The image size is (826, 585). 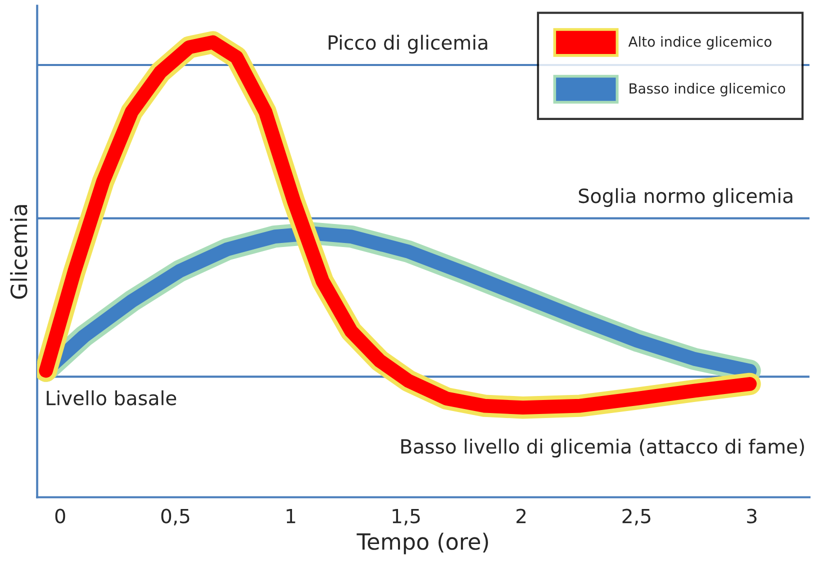 What do you see at coordinates (19, 252) in the screenshot?
I see `y-axis-title: Glicemia` at bounding box center [19, 252].